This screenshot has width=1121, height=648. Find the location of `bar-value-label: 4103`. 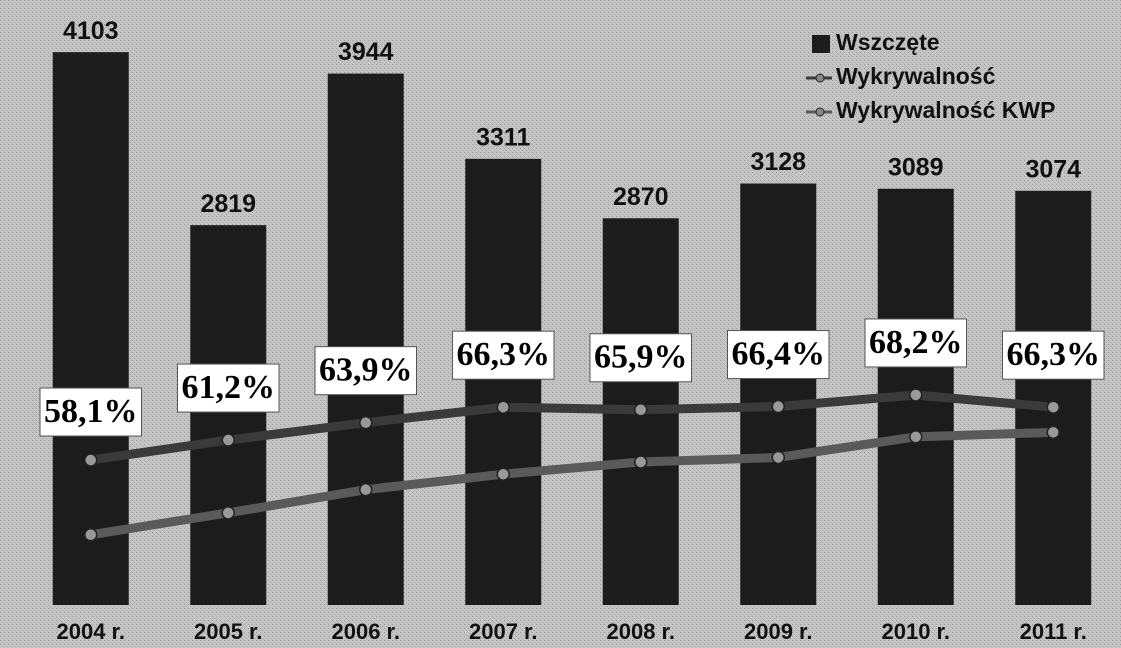

bar-value-label: 4103 is located at coordinates (91, 31).